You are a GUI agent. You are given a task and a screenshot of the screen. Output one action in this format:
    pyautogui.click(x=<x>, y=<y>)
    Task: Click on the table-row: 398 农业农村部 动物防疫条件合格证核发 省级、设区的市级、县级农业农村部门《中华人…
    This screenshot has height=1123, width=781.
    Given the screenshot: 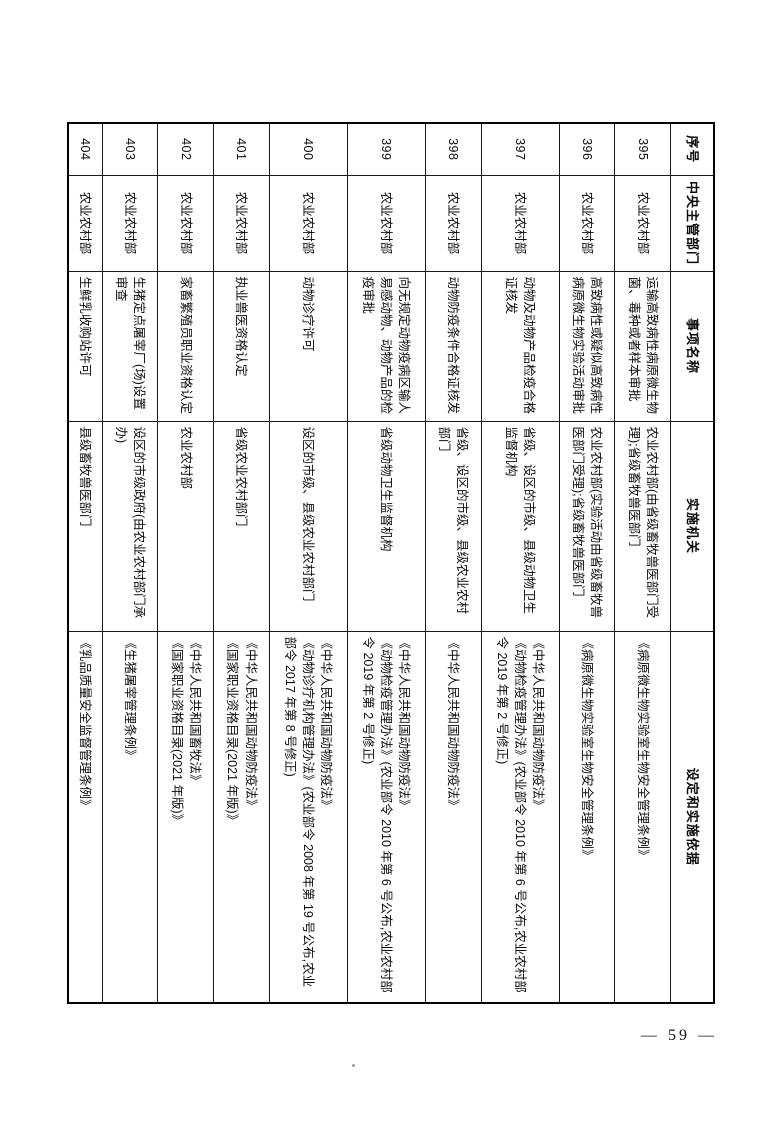 What is the action you would take?
    pyautogui.click(x=452, y=562)
    